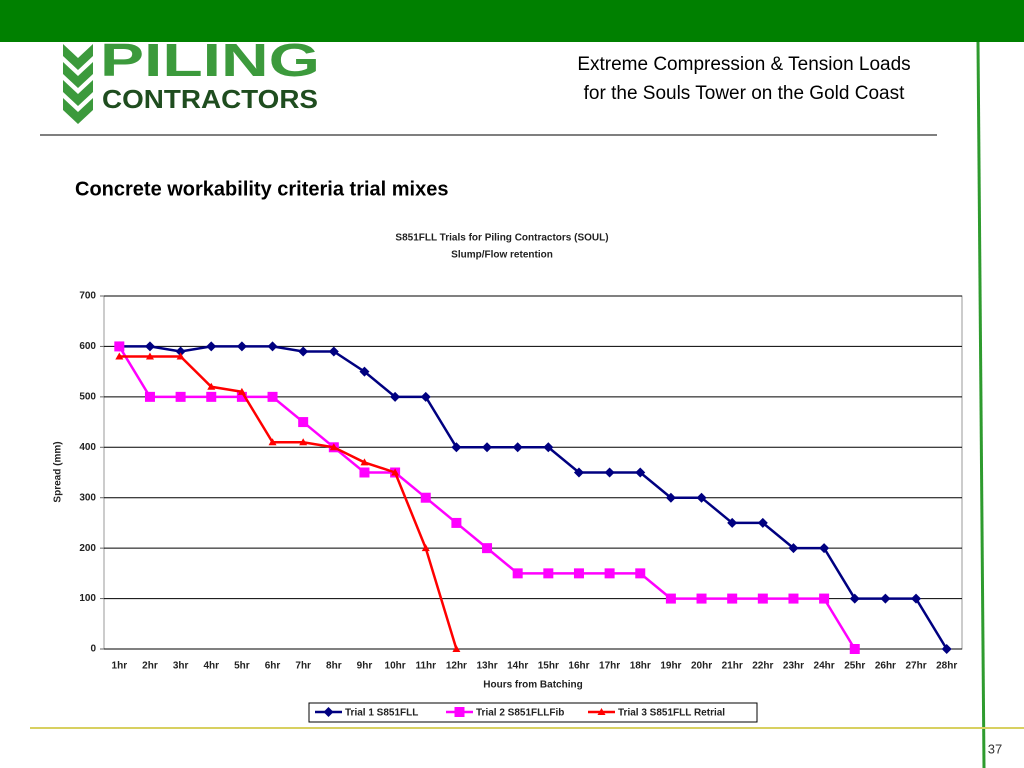 Image resolution: width=1024 pixels, height=768 pixels. I want to click on x-tick-label: 15hr, so click(548, 666).